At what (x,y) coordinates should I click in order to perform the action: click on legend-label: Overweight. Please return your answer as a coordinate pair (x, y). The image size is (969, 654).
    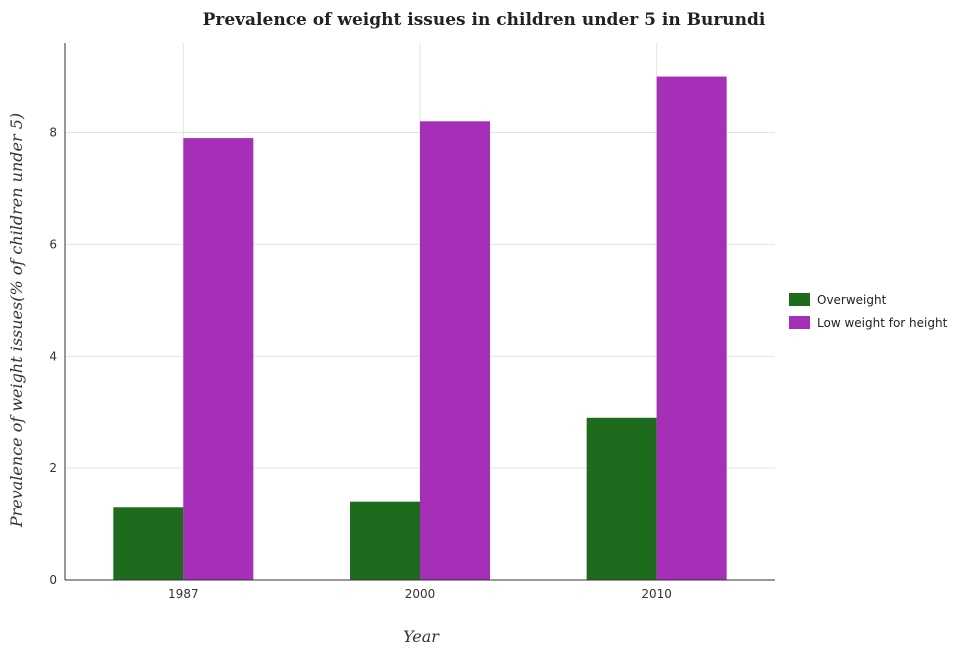
    Looking at the image, I should click on (852, 300).